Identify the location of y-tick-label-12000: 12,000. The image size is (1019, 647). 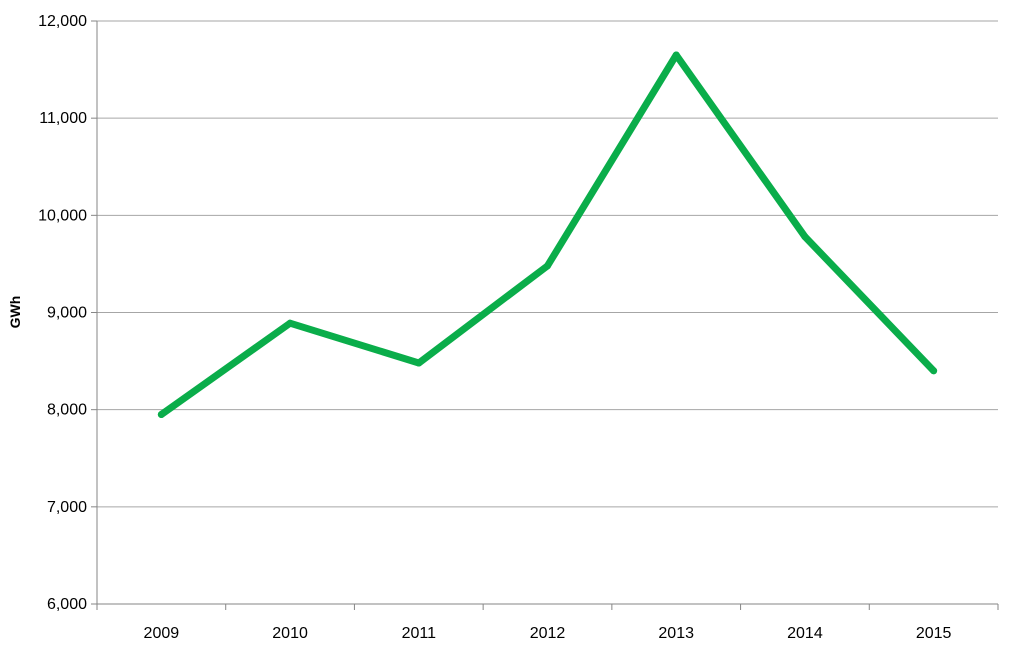
(62, 21).